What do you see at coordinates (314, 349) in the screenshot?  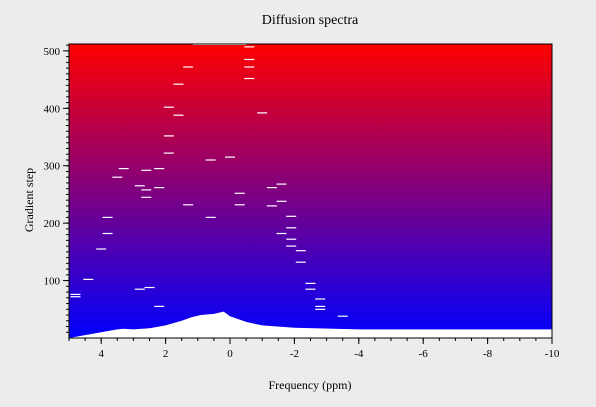 I see `x-axis: 4 2 0 -2 -4 -6 -8 -10` at bounding box center [314, 349].